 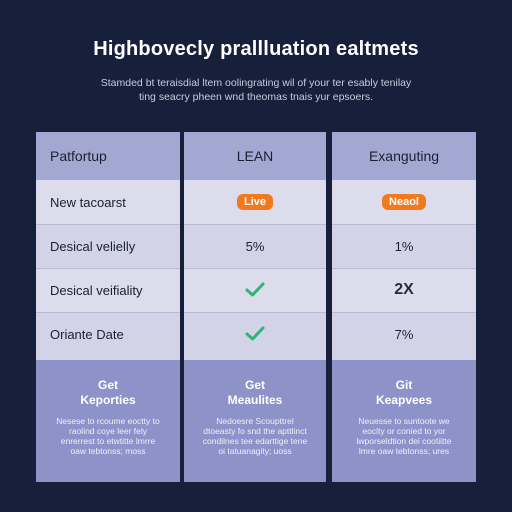 I want to click on status-badge: Live, so click(x=254, y=202).